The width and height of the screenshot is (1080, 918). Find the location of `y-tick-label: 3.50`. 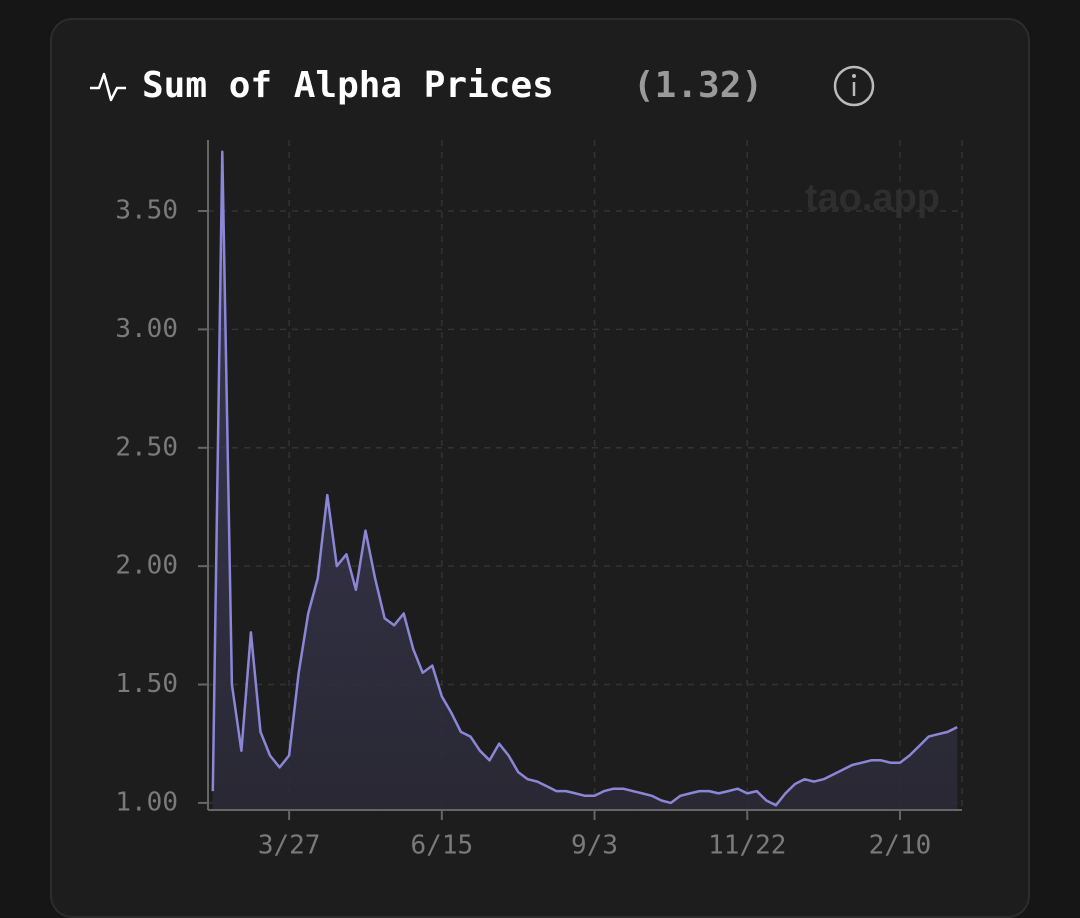

y-tick-label: 3.50 is located at coordinates (146, 211).